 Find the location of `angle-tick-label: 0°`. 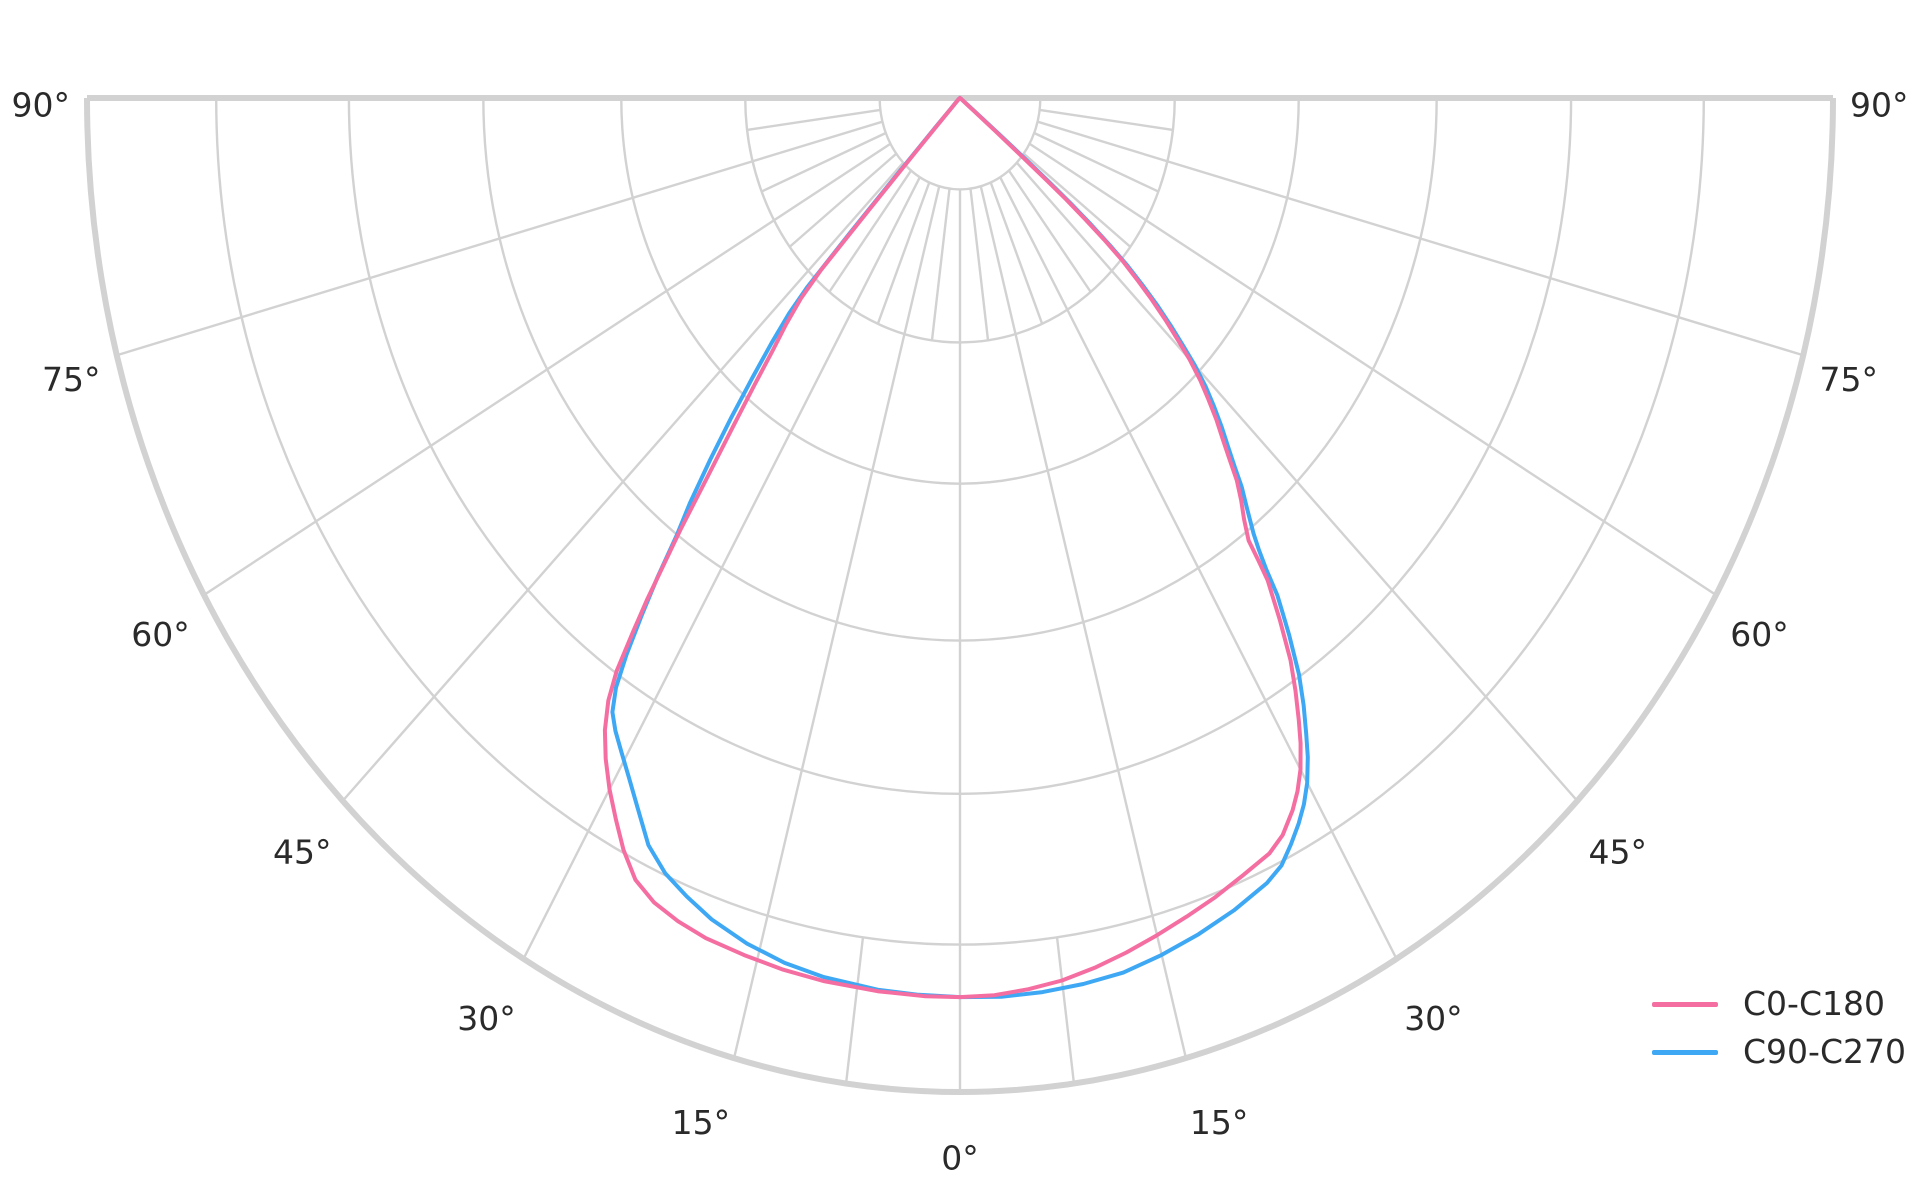

angle-tick-label: 0° is located at coordinates (960, 1158).